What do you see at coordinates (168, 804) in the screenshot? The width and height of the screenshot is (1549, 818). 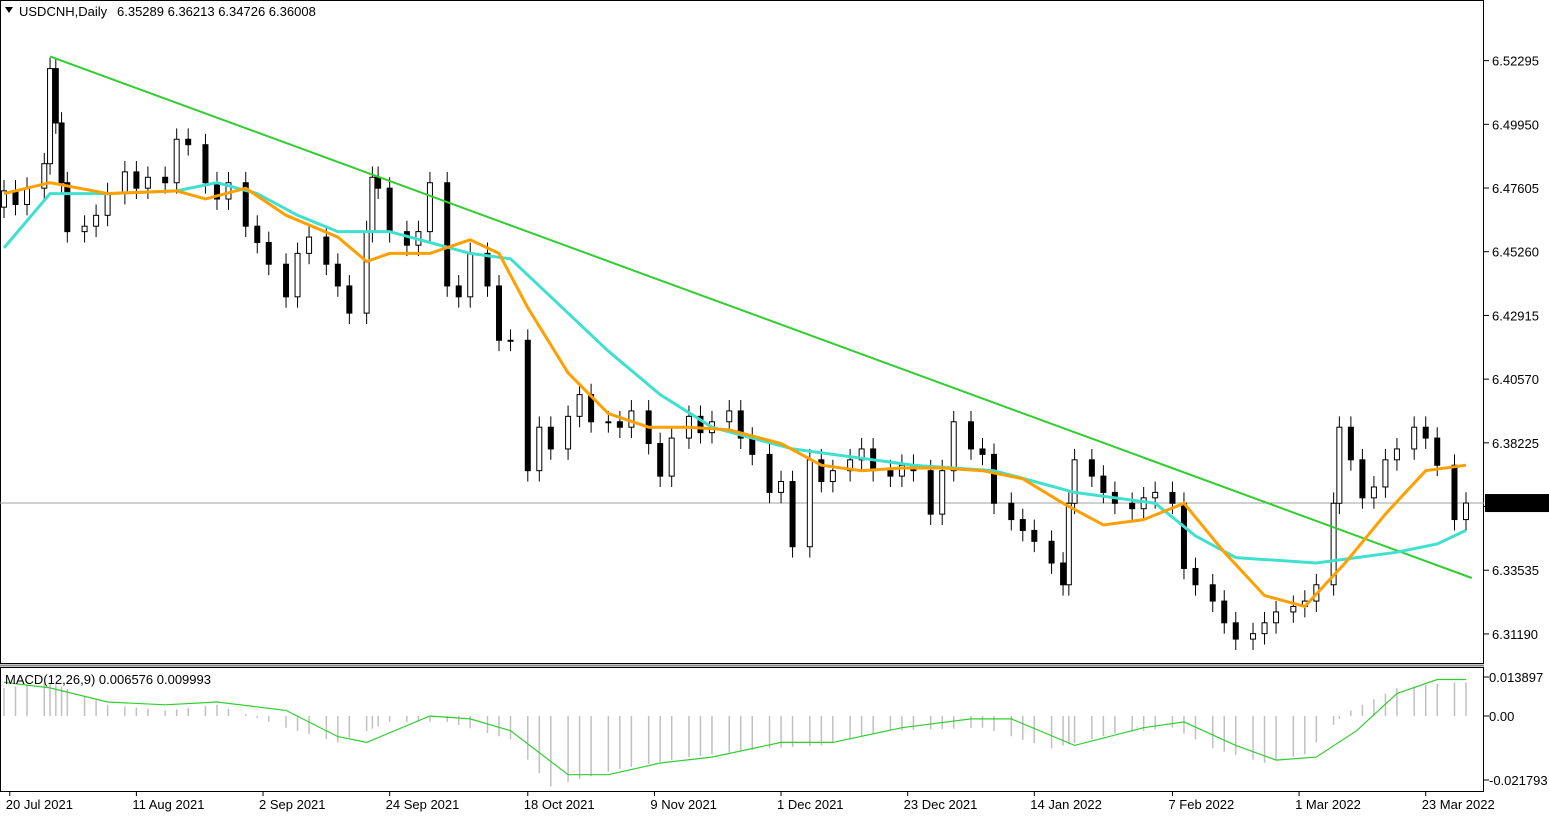 I see `date-tick-label: 11 Aug 2021` at bounding box center [168, 804].